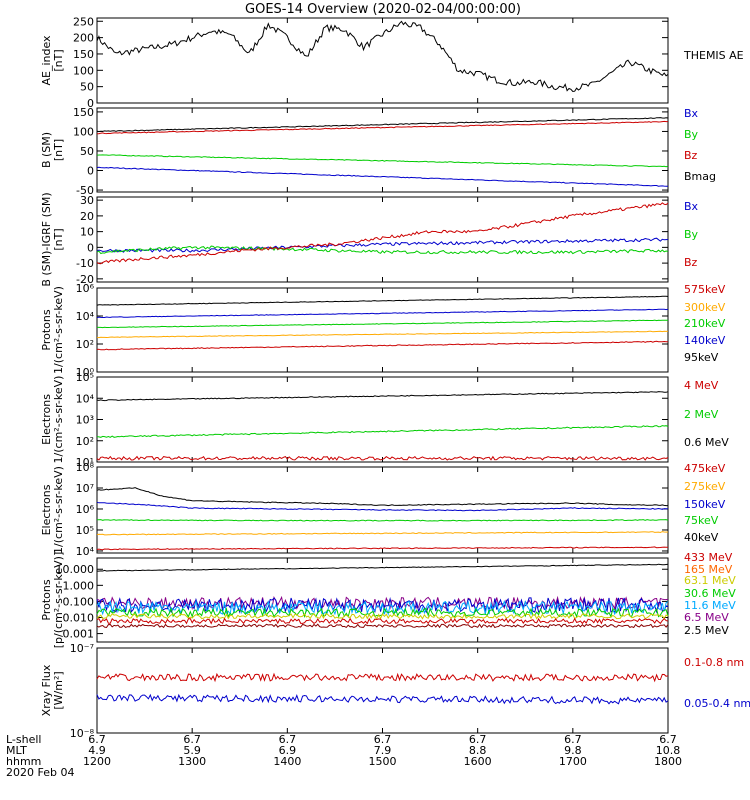  I want to click on y-tick-label: 10⁷, so click(85, 488).